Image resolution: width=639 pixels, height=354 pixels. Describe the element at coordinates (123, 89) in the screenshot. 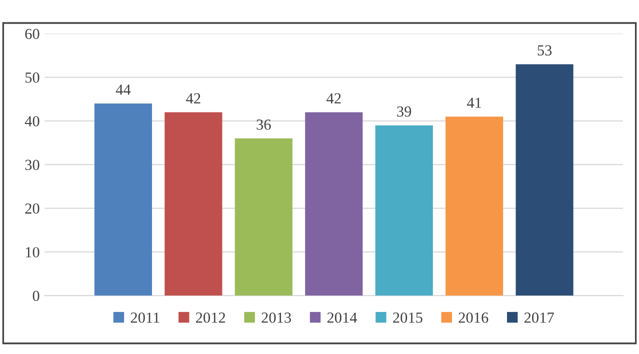

I see `data-label: 44` at that location.